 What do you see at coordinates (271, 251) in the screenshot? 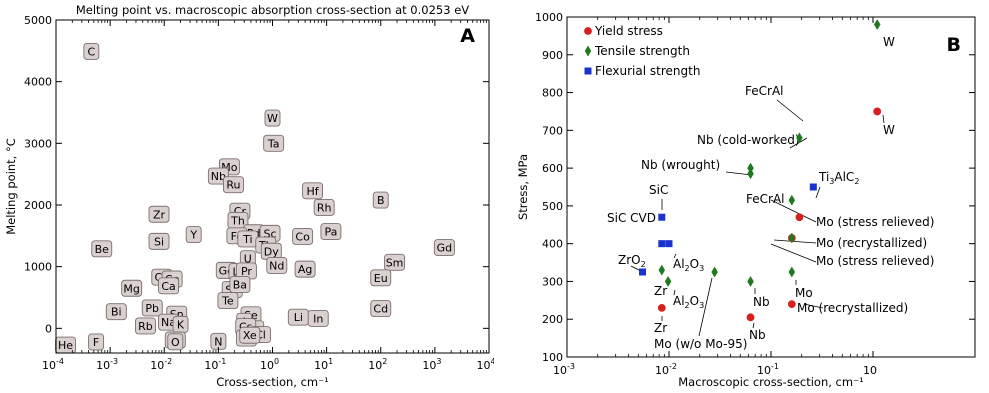
I see `element-label: Dy` at bounding box center [271, 251].